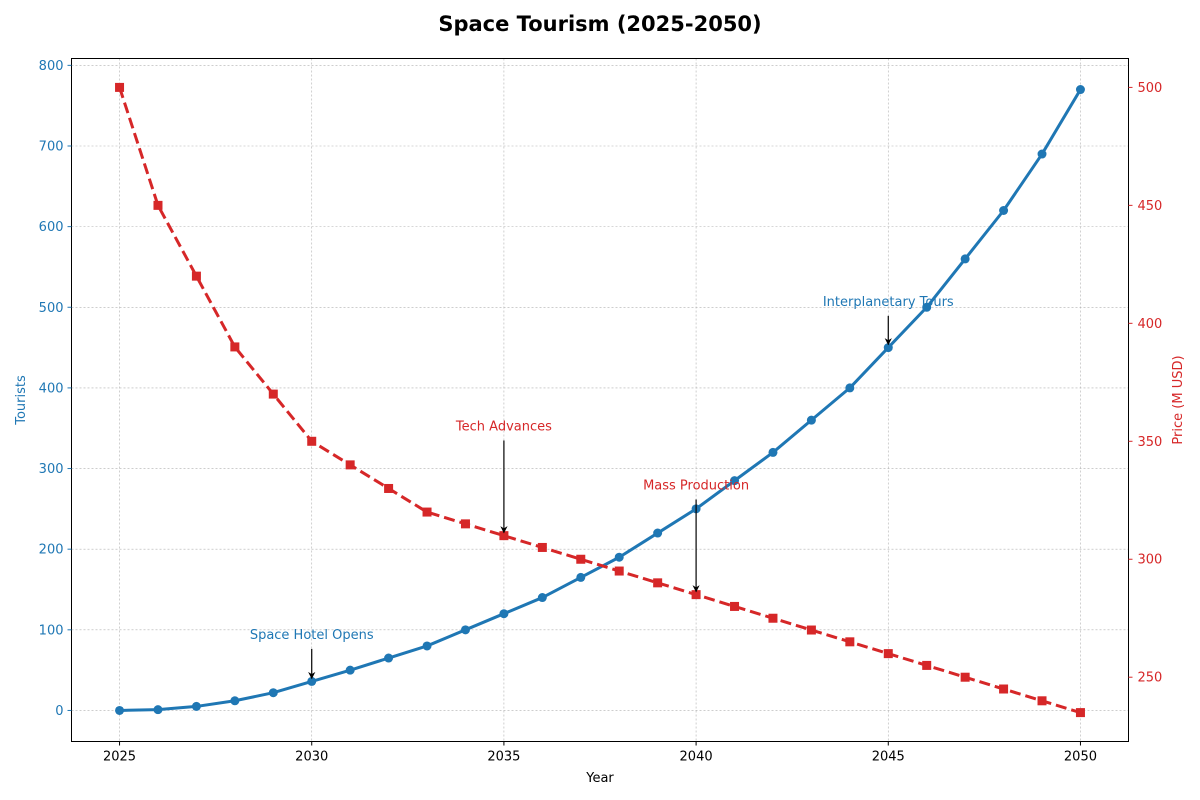 The image size is (1200, 800). I want to click on y-axis-right-label: Price (M USD), so click(1178, 399).